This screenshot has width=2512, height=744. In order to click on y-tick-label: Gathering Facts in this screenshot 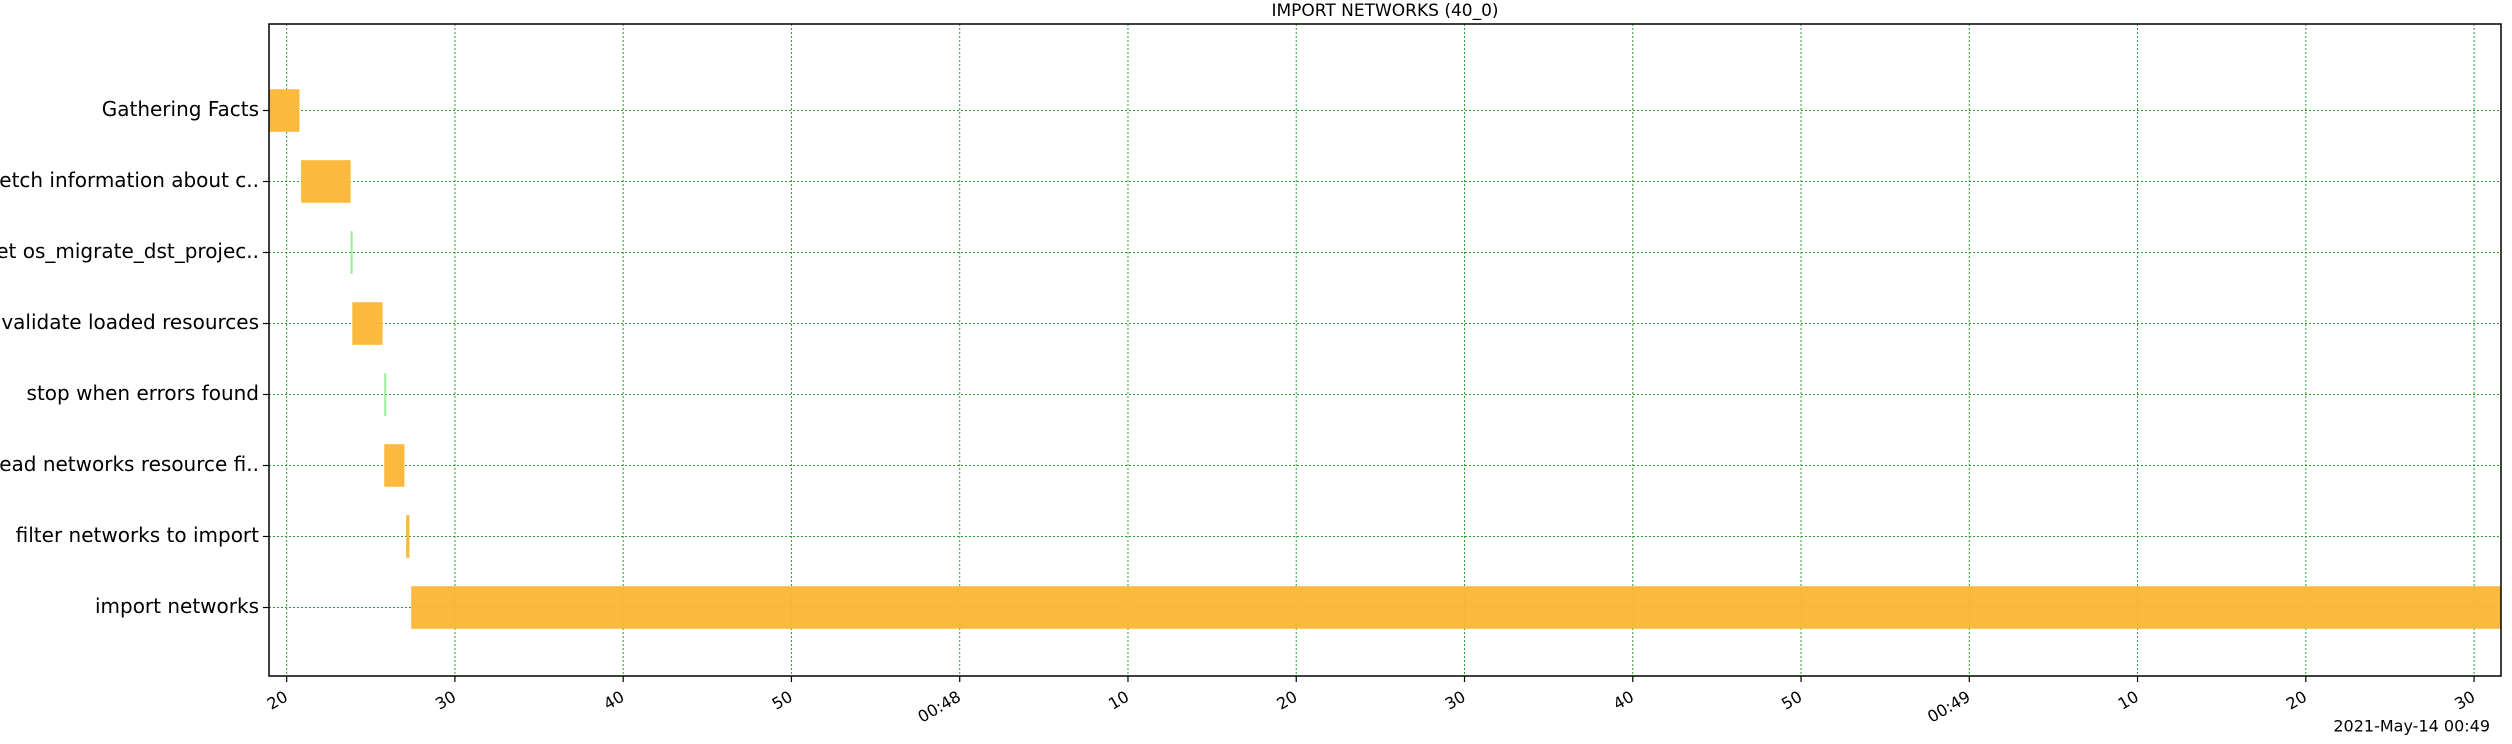, I will do `click(180, 109)`.